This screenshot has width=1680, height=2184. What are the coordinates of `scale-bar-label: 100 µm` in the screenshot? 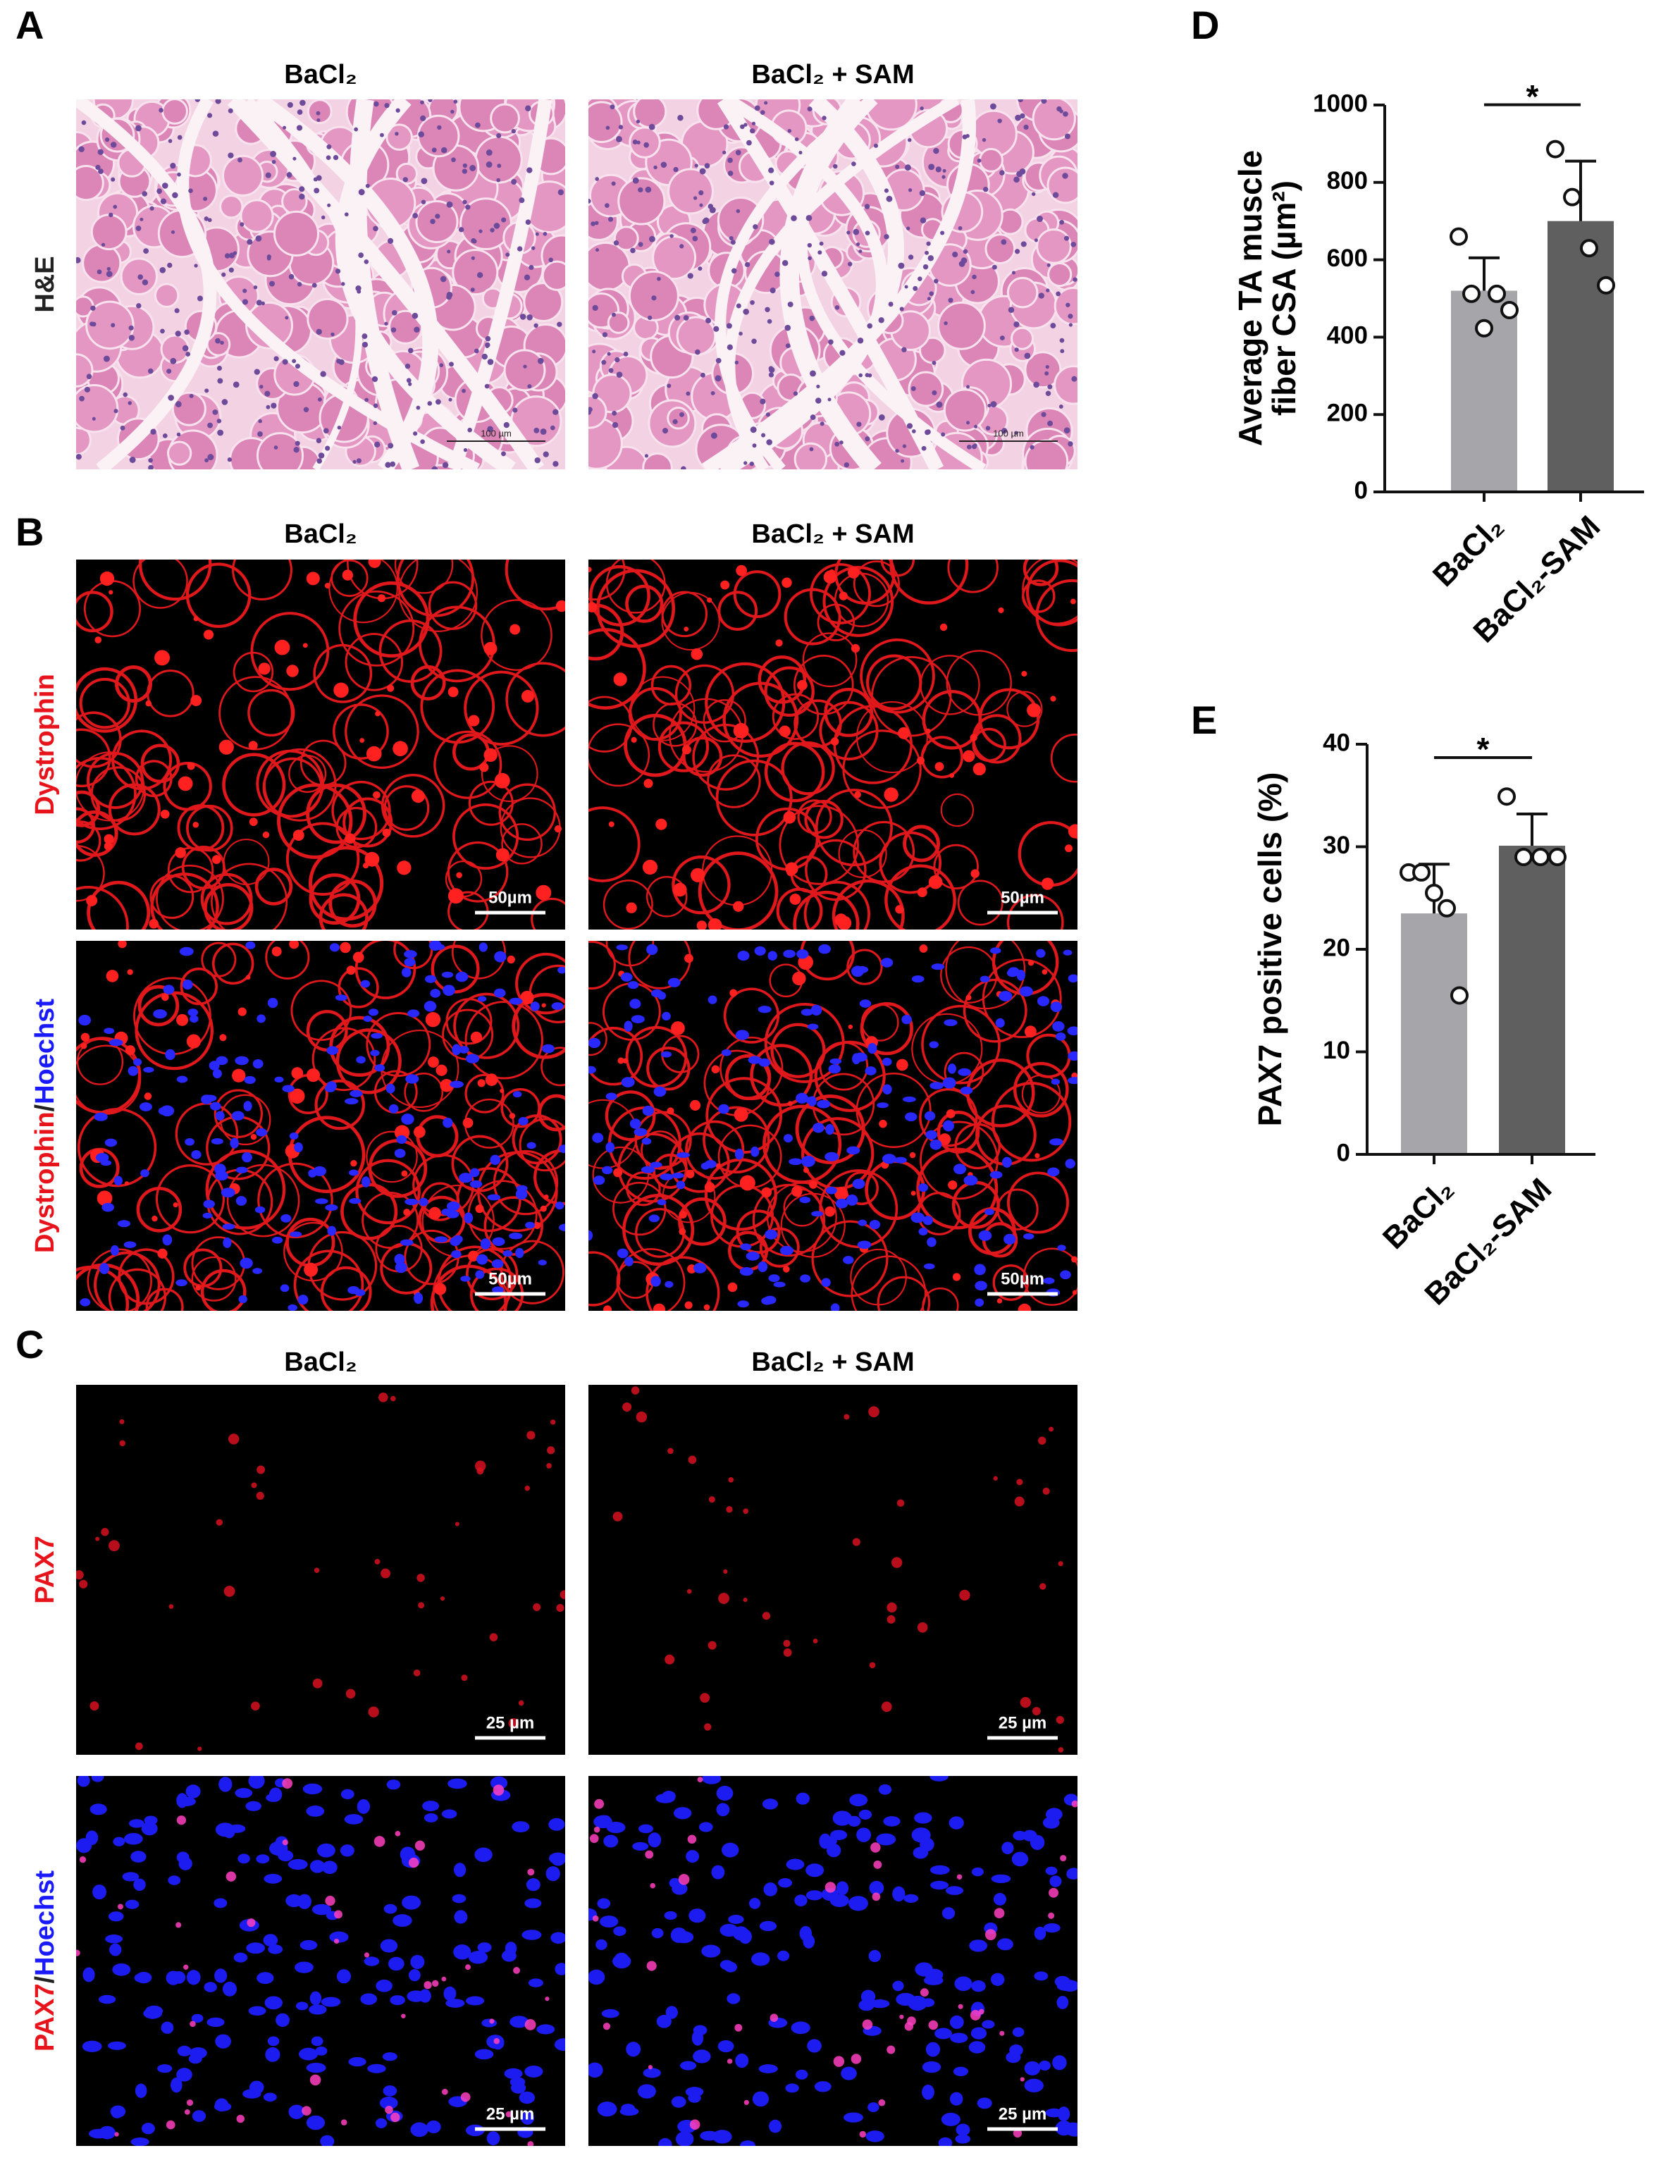 It's located at (1008, 433).